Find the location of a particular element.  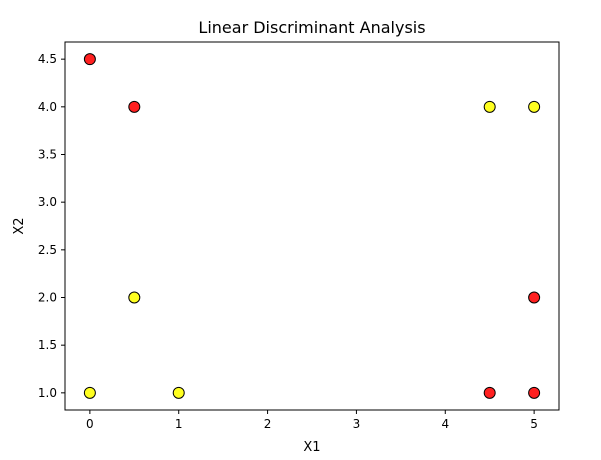

chart-title: Linear Discriminant Analysis is located at coordinates (311, 27).